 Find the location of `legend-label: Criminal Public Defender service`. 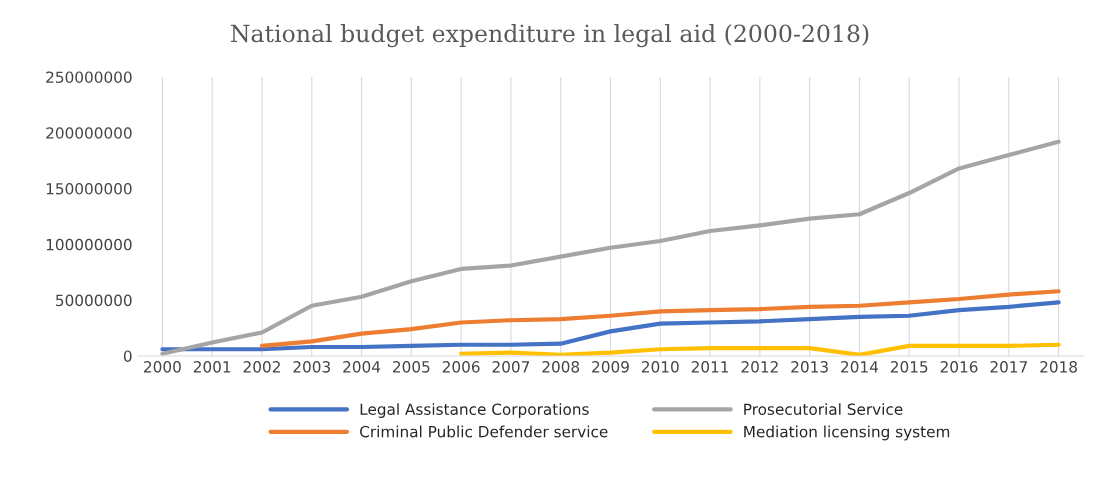

legend-label: Criminal Public Defender service is located at coordinates (484, 431).